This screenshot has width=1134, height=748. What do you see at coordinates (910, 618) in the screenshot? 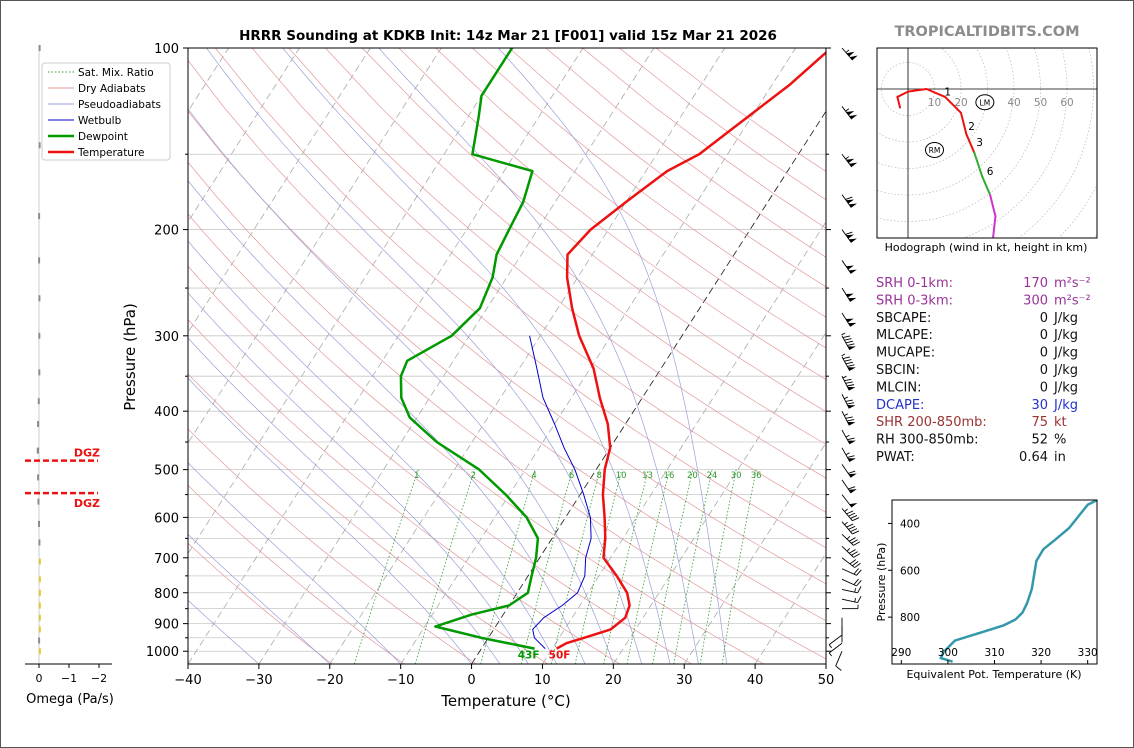
I see `theta-e-y-tick-label: 800` at bounding box center [910, 618].